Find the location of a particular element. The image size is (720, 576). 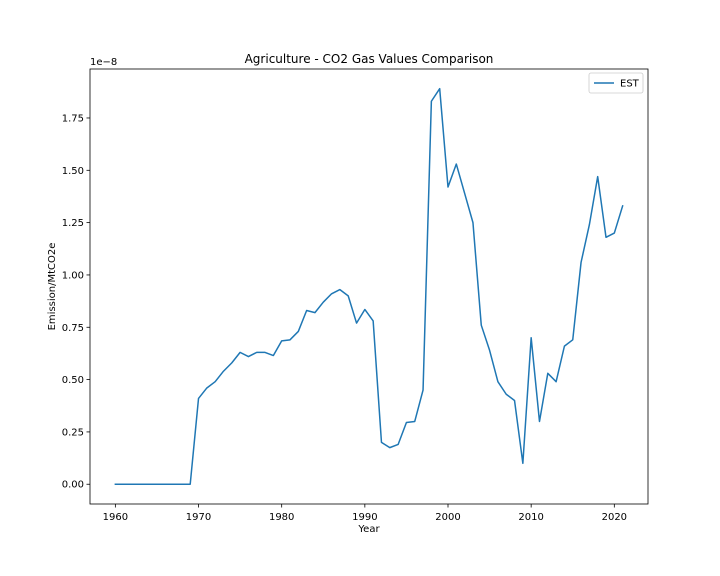

y-axis-label: Emission/MtCO2e is located at coordinates (52, 287).